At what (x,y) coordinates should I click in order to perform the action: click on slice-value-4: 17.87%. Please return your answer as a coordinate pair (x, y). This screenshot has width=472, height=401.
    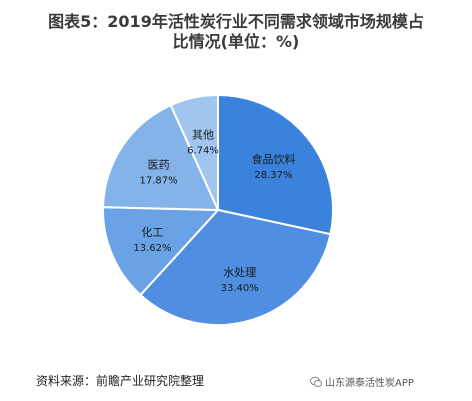
    Looking at the image, I should click on (159, 181).